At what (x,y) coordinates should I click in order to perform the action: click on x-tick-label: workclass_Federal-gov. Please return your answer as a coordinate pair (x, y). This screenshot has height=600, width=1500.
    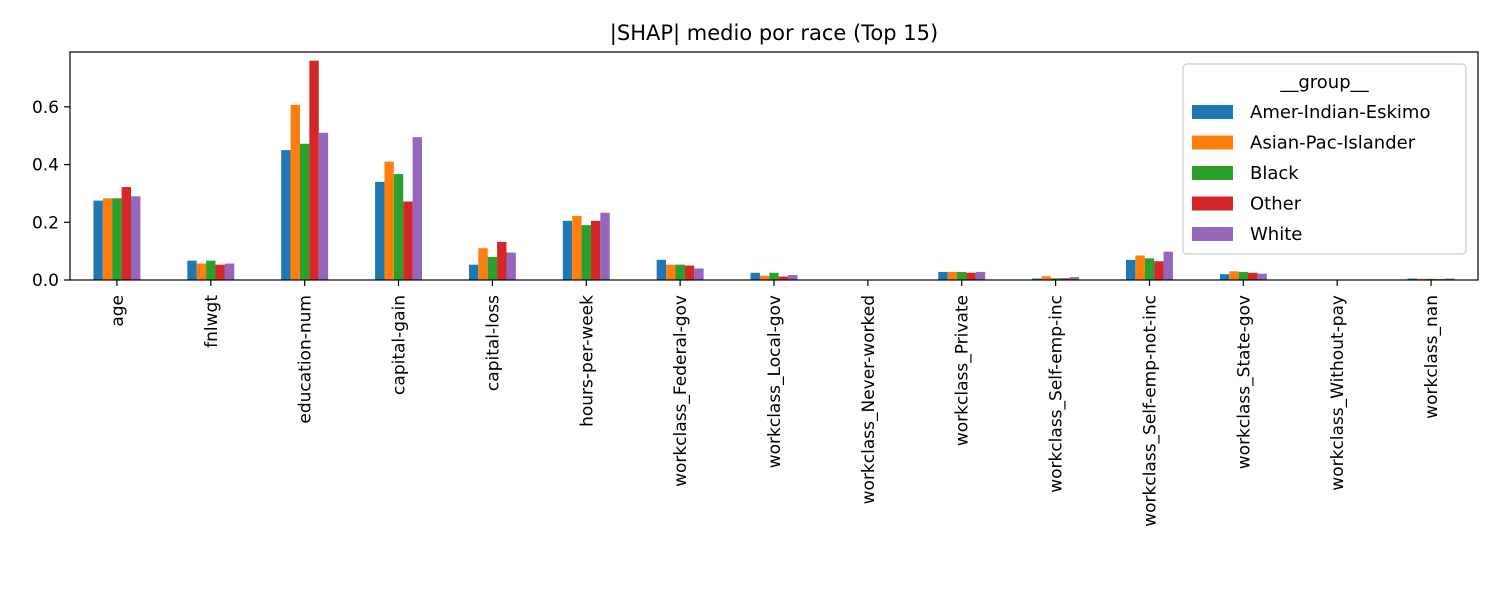
    Looking at the image, I should click on (681, 391).